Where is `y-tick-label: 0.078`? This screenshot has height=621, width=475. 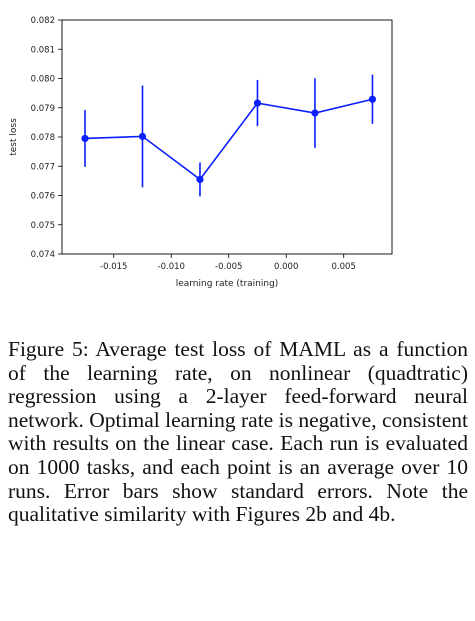 y-tick-label: 0.078 is located at coordinates (43, 138).